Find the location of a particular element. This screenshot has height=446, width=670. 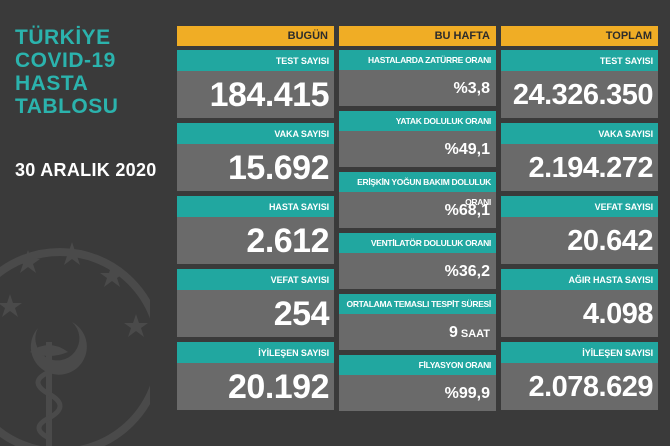

today-header: BUGÜN is located at coordinates (255, 36).